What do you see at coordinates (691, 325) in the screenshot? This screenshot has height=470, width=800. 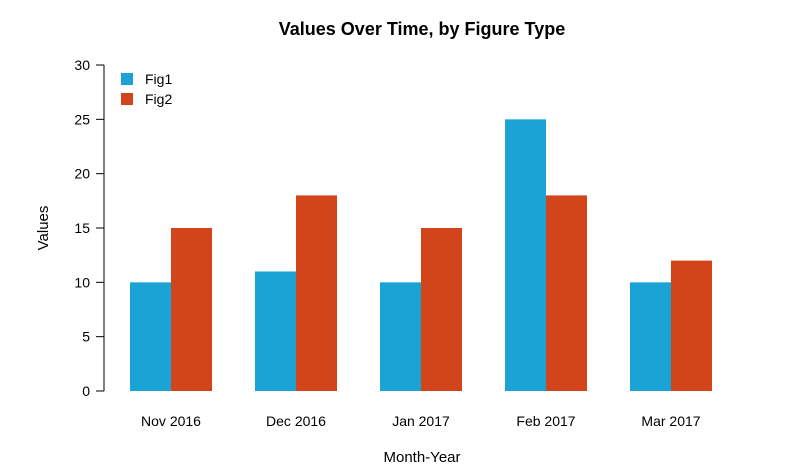 I see `bar-fig2-mar-2017` at bounding box center [691, 325].